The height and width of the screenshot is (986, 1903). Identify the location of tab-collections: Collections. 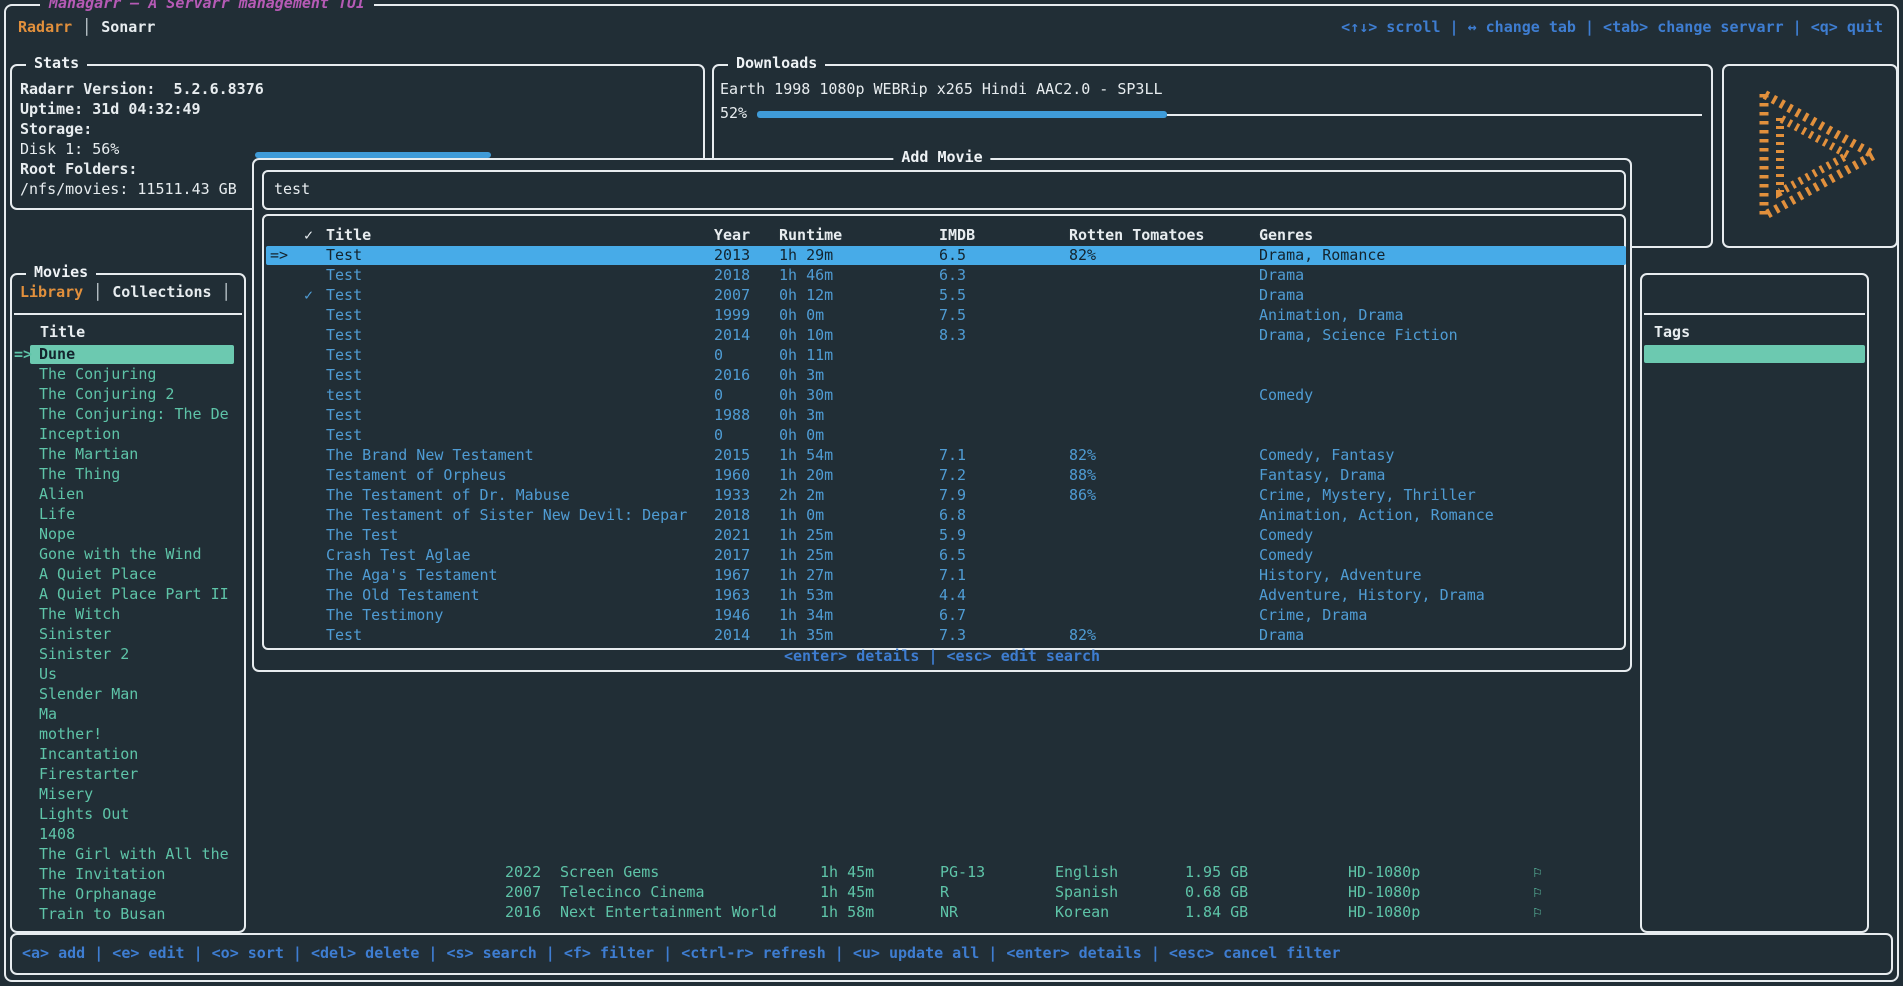
(162, 292).